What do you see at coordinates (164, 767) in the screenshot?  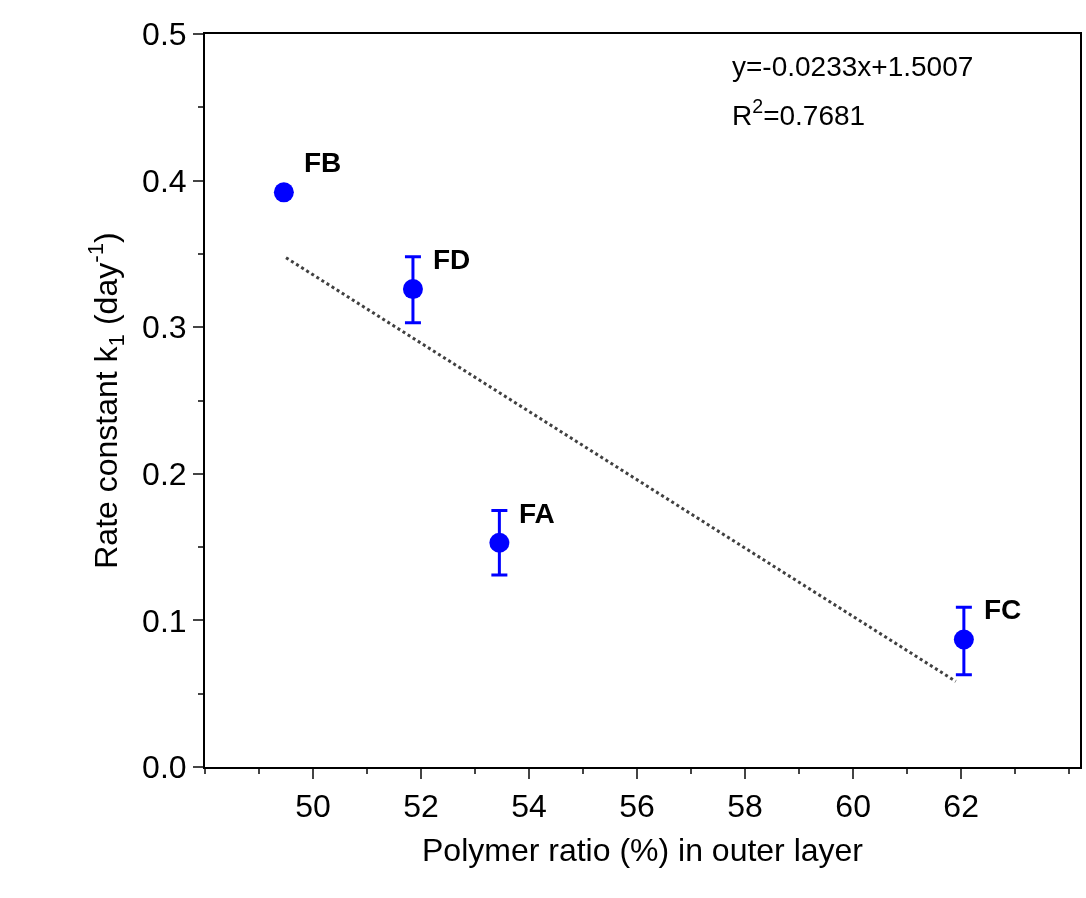 I see `y-tick-label: 0.0` at bounding box center [164, 767].